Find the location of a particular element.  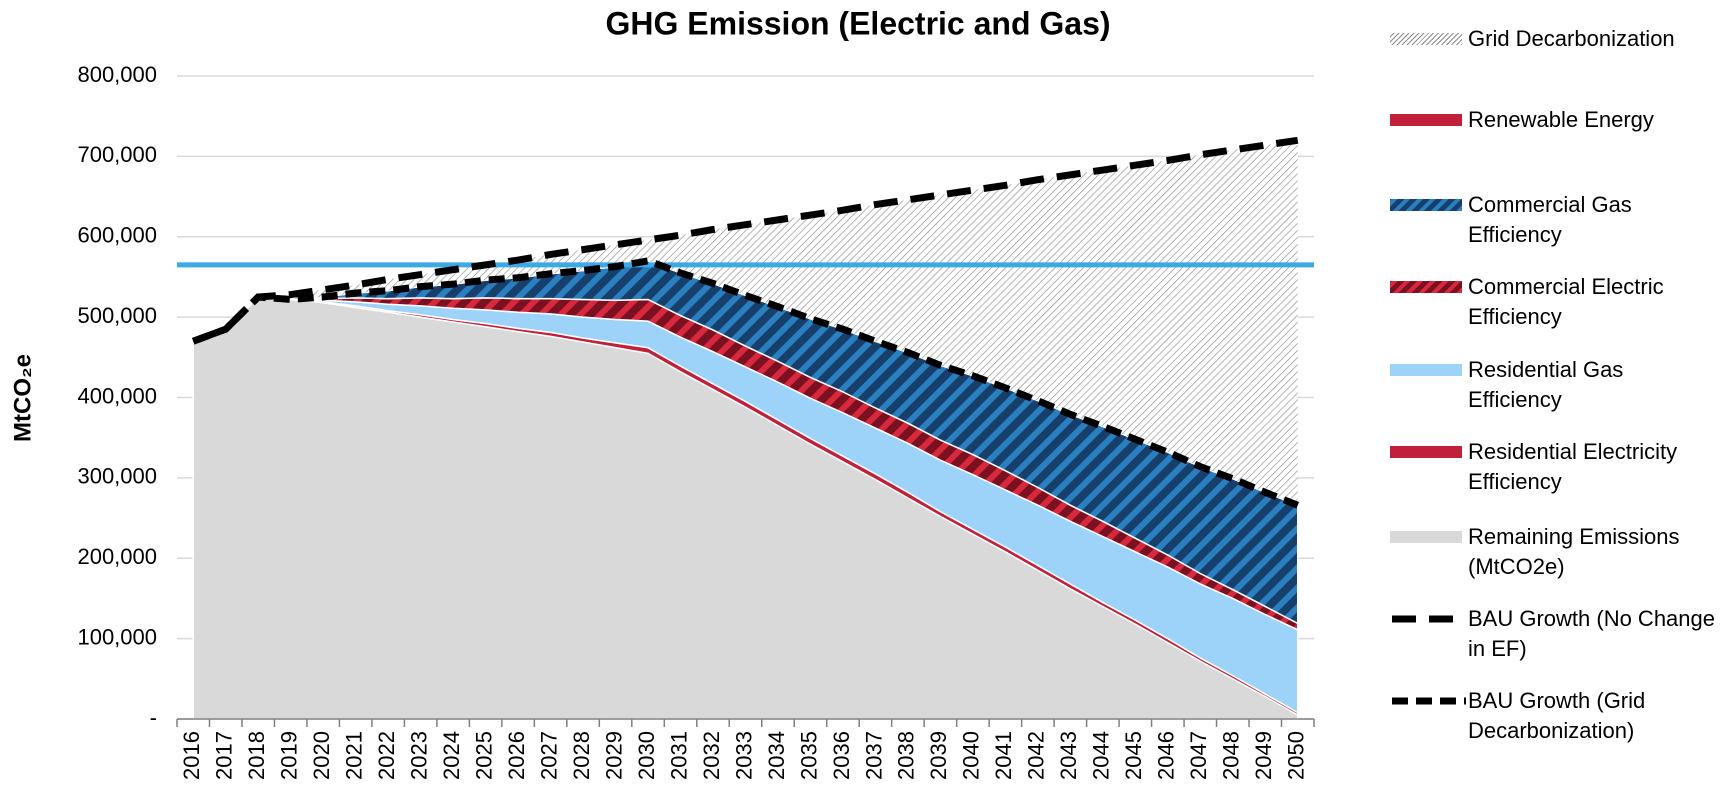

legend-label: Renewable Energy is located at coordinates (1561, 119).